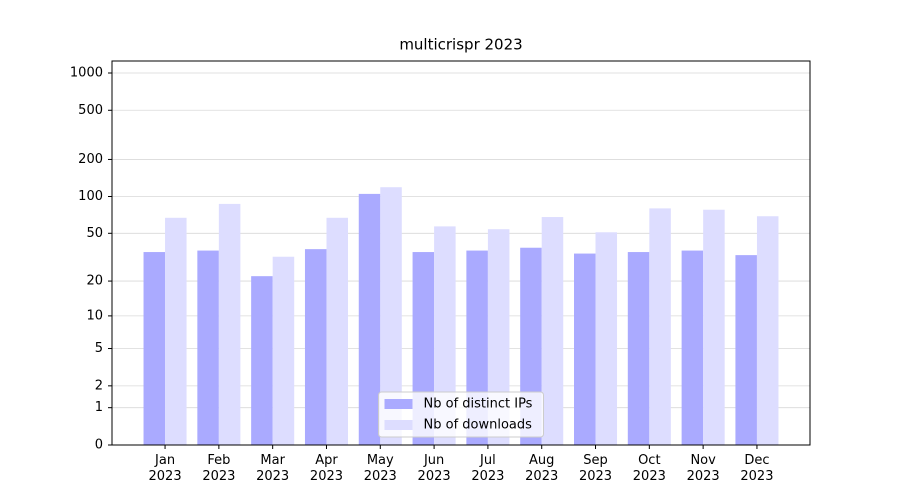  Describe the element at coordinates (273, 468) in the screenshot. I see `x-tick-label: Mar 2023` at that location.